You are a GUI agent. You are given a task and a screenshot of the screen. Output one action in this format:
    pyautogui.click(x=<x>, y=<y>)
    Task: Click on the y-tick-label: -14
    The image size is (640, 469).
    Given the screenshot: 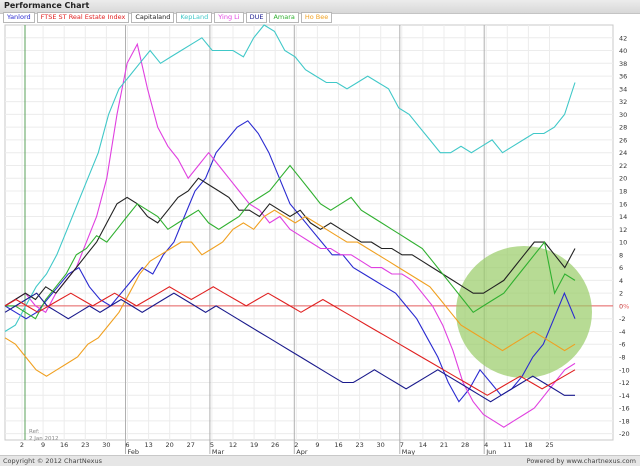 What is the action you would take?
    pyautogui.click(x=624, y=396)
    